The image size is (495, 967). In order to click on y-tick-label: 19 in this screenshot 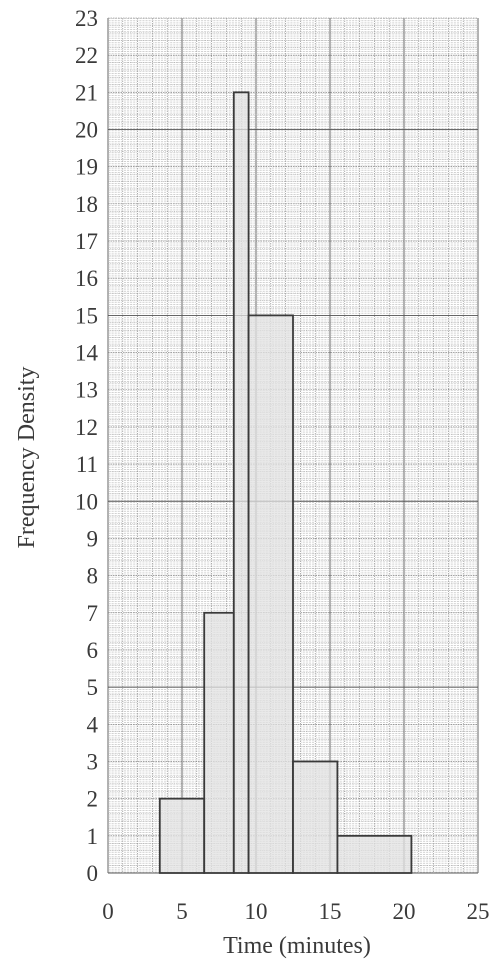, I will do `click(86, 167)`.